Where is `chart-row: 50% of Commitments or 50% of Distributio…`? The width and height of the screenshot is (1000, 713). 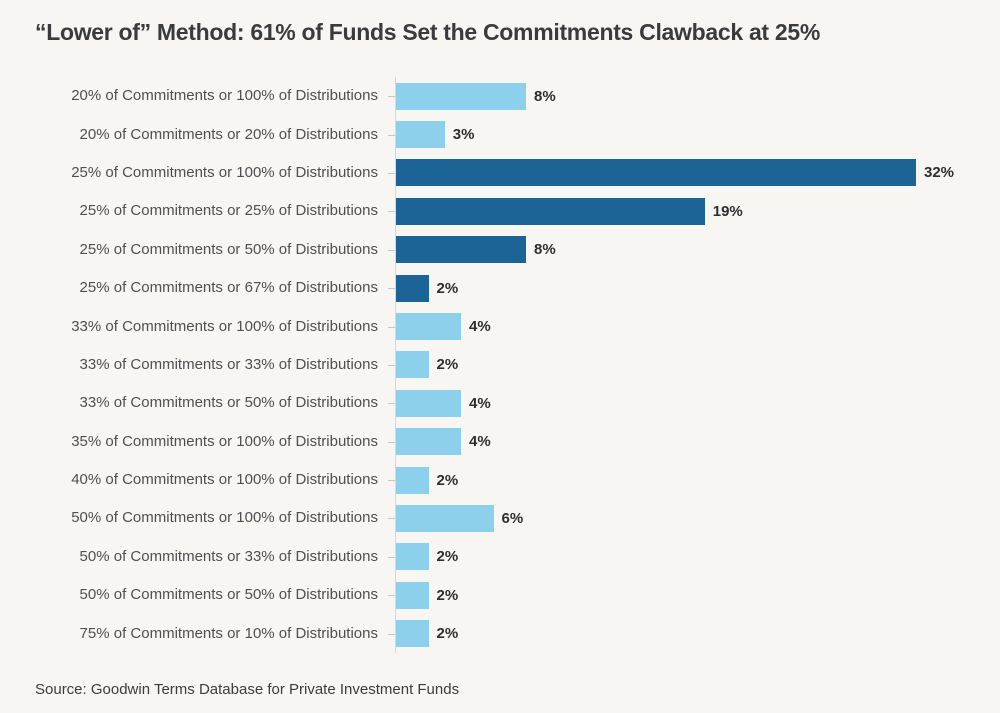
chart-row: 50% of Commitments or 50% of Distributio… is located at coordinates (500, 595).